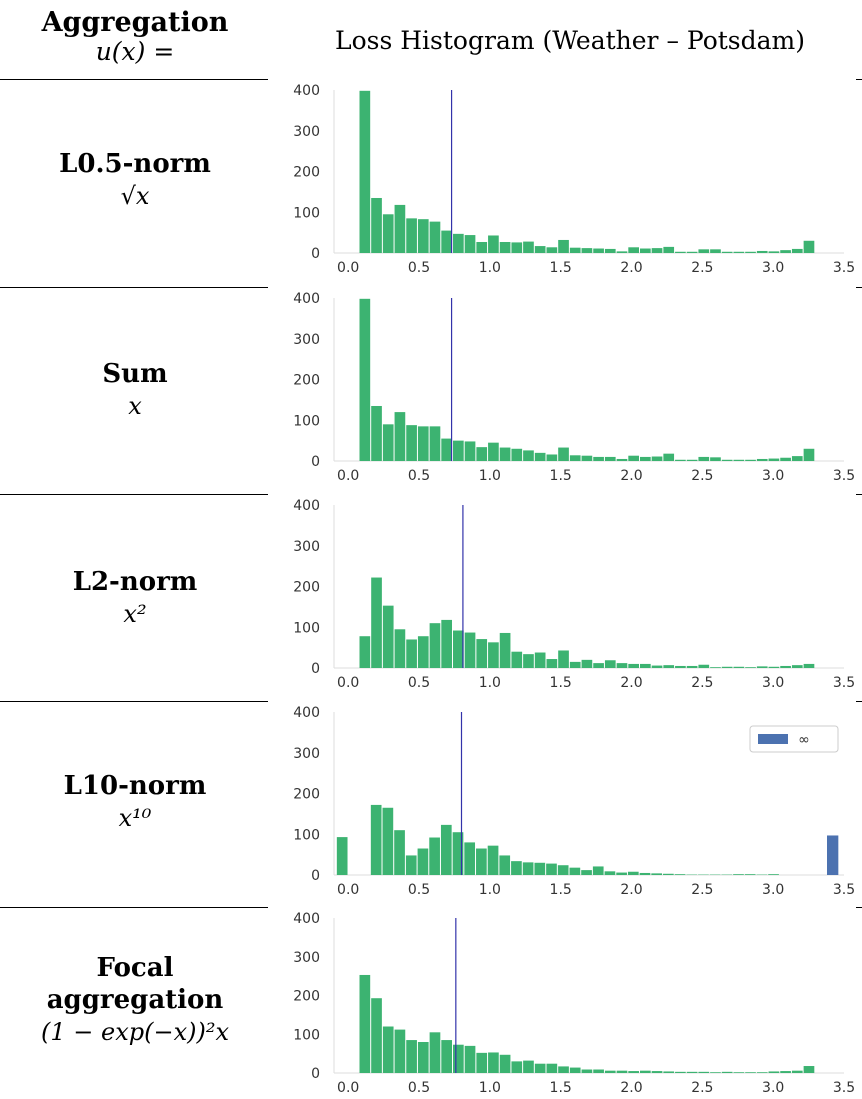 The image size is (862, 1099). Describe the element at coordinates (135, 786) in the screenshot. I see `aggregation-name: L10-norm` at that location.